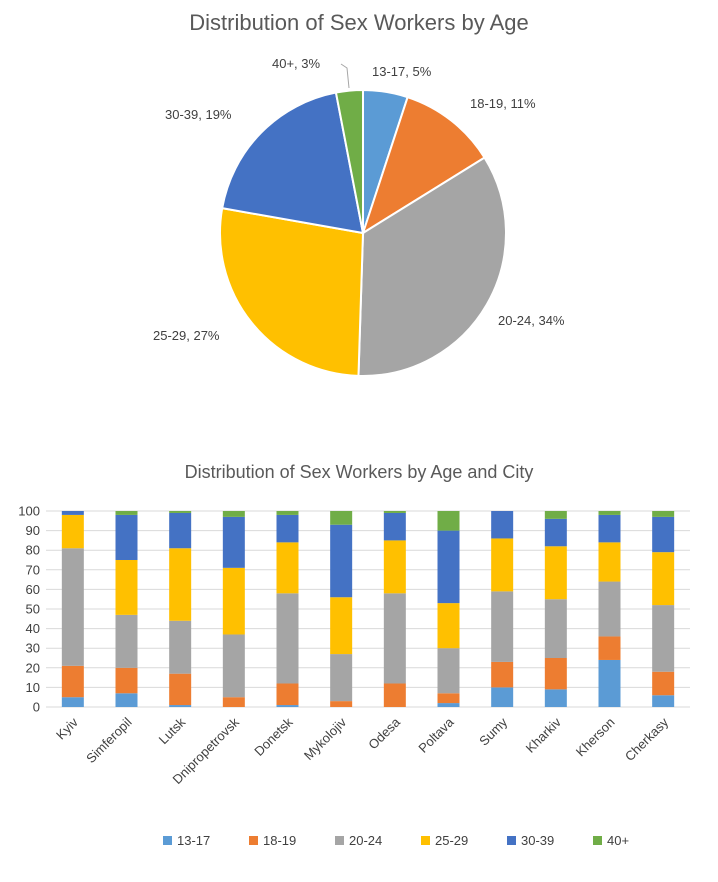  I want to click on bar-segment-Poltava-40+, so click(448, 521).